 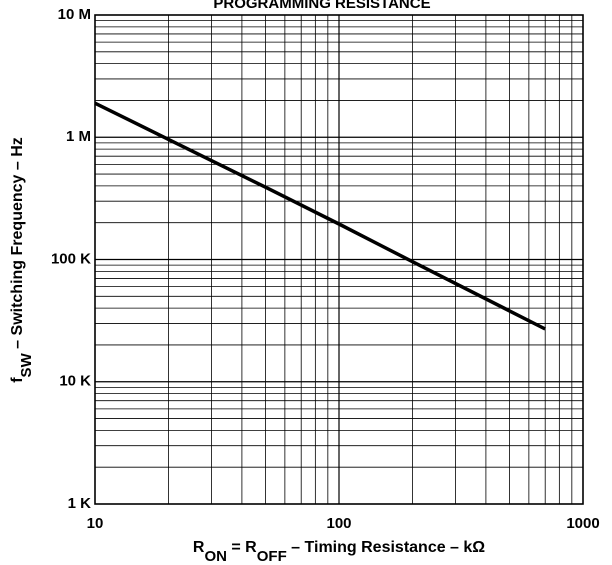 What do you see at coordinates (26, 364) in the screenshot?
I see `y-axis-label-subscript: SW` at bounding box center [26, 364].